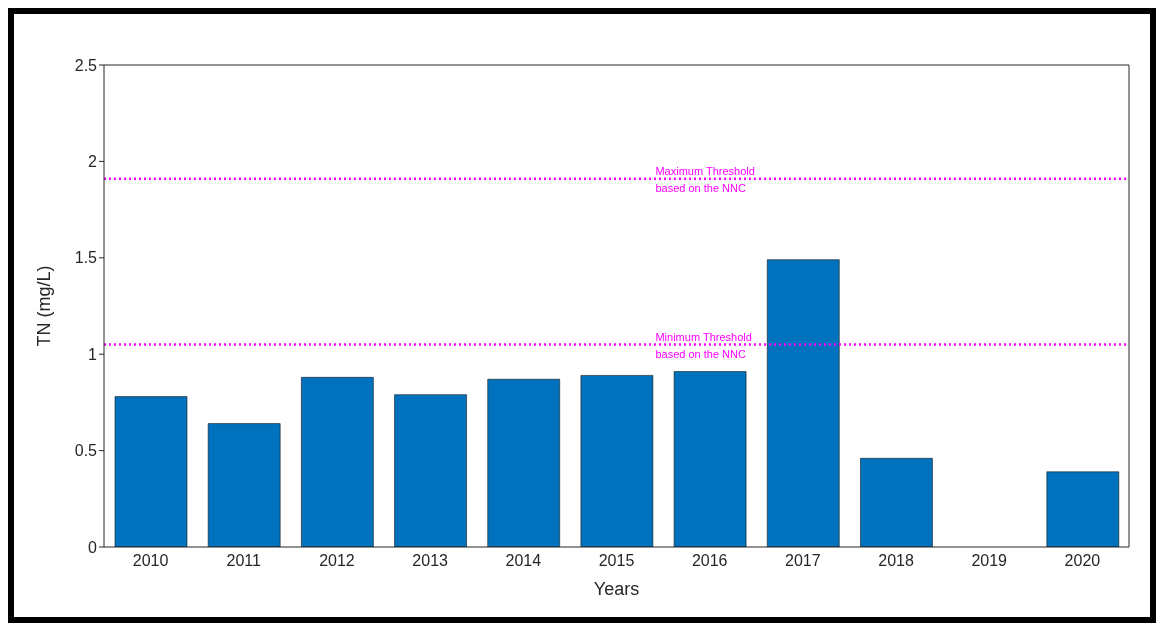 The width and height of the screenshot is (1164, 631). Describe the element at coordinates (703, 345) in the screenshot. I see `ref-line-label: Minimum Threshold based on the NNC` at that location.